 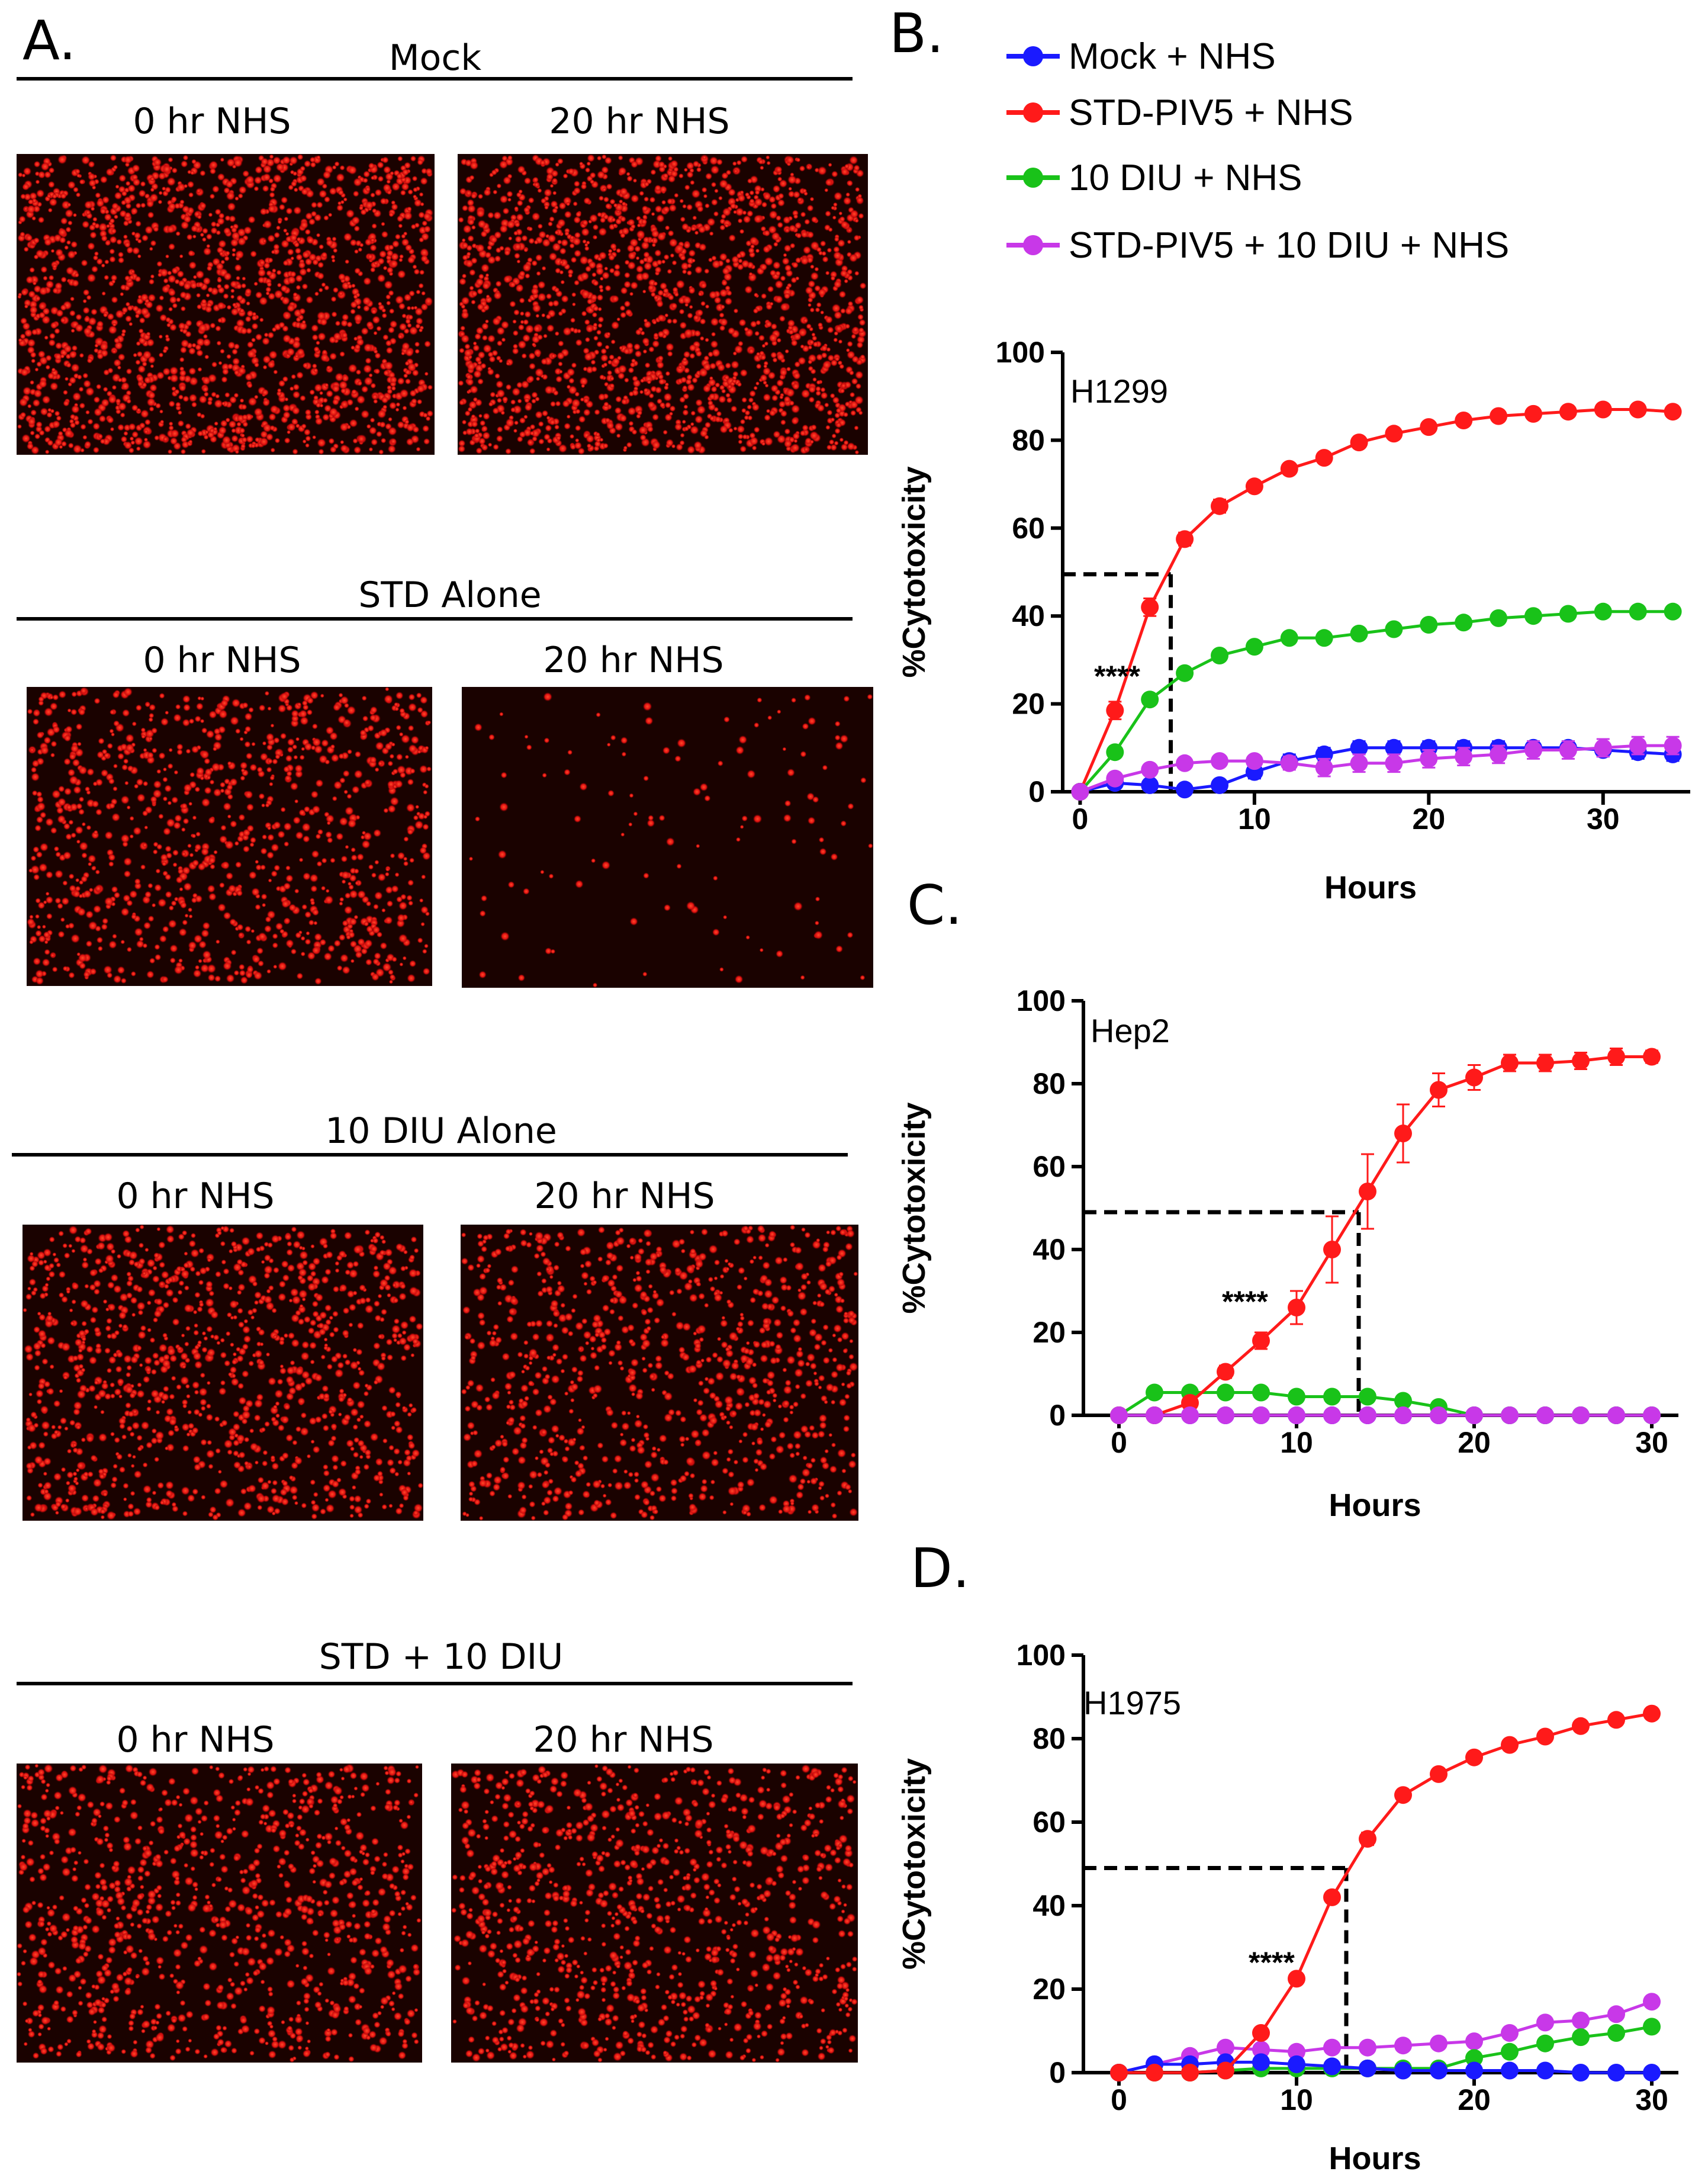 I want to click on image-group-std-alone: STD Alone 0 hr NHS 20 hr NHS, so click(x=445, y=781).